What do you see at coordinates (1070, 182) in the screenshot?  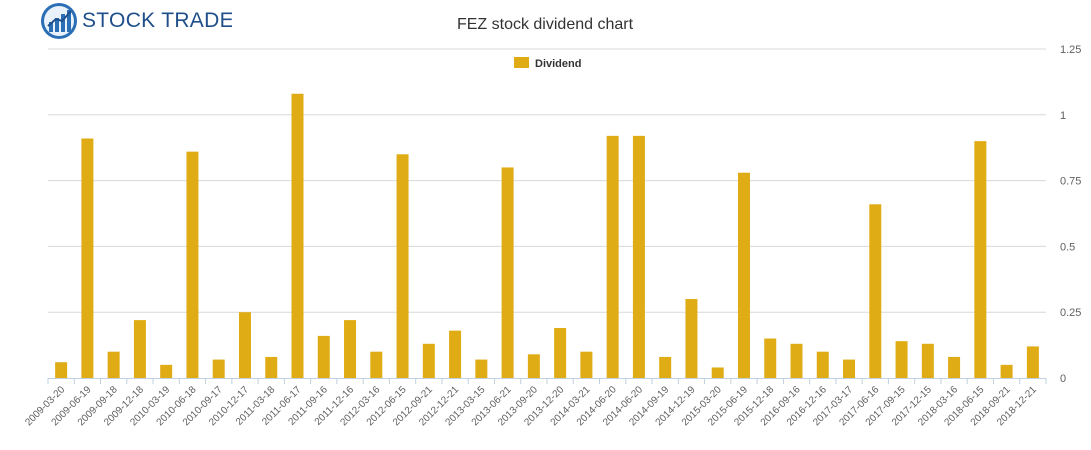 I see `y-tick-label: 0.75` at bounding box center [1070, 182].